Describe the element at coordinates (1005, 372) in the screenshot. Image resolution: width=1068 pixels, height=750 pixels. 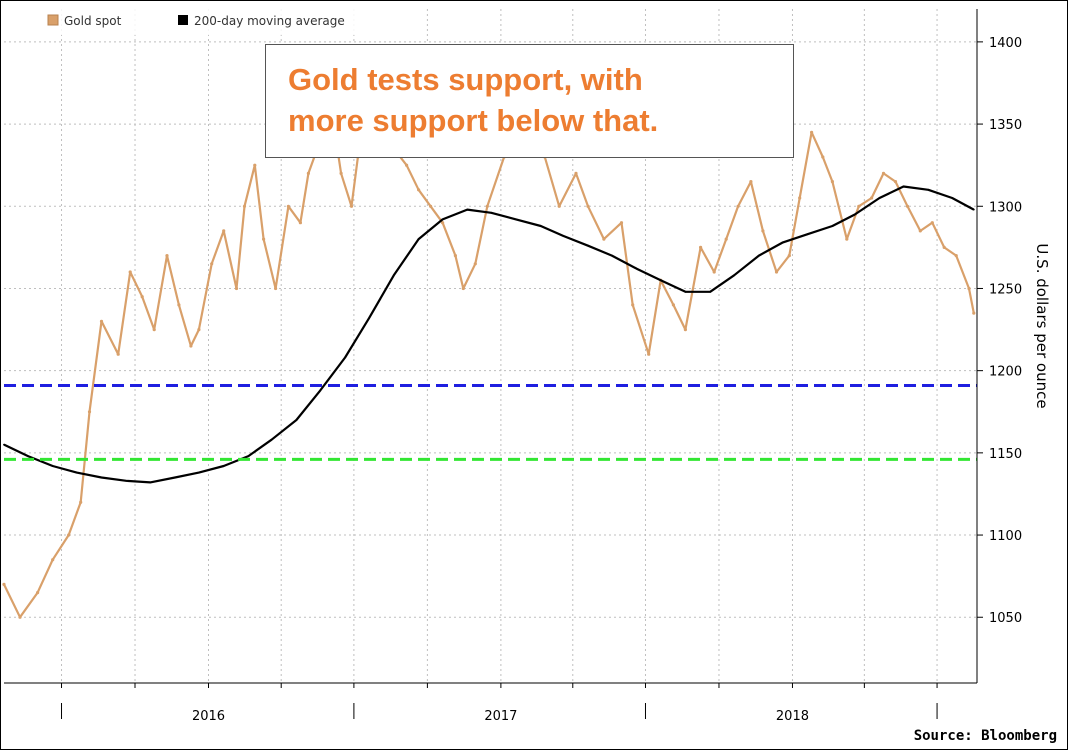
I see `y-tick-label: 1200` at that location.